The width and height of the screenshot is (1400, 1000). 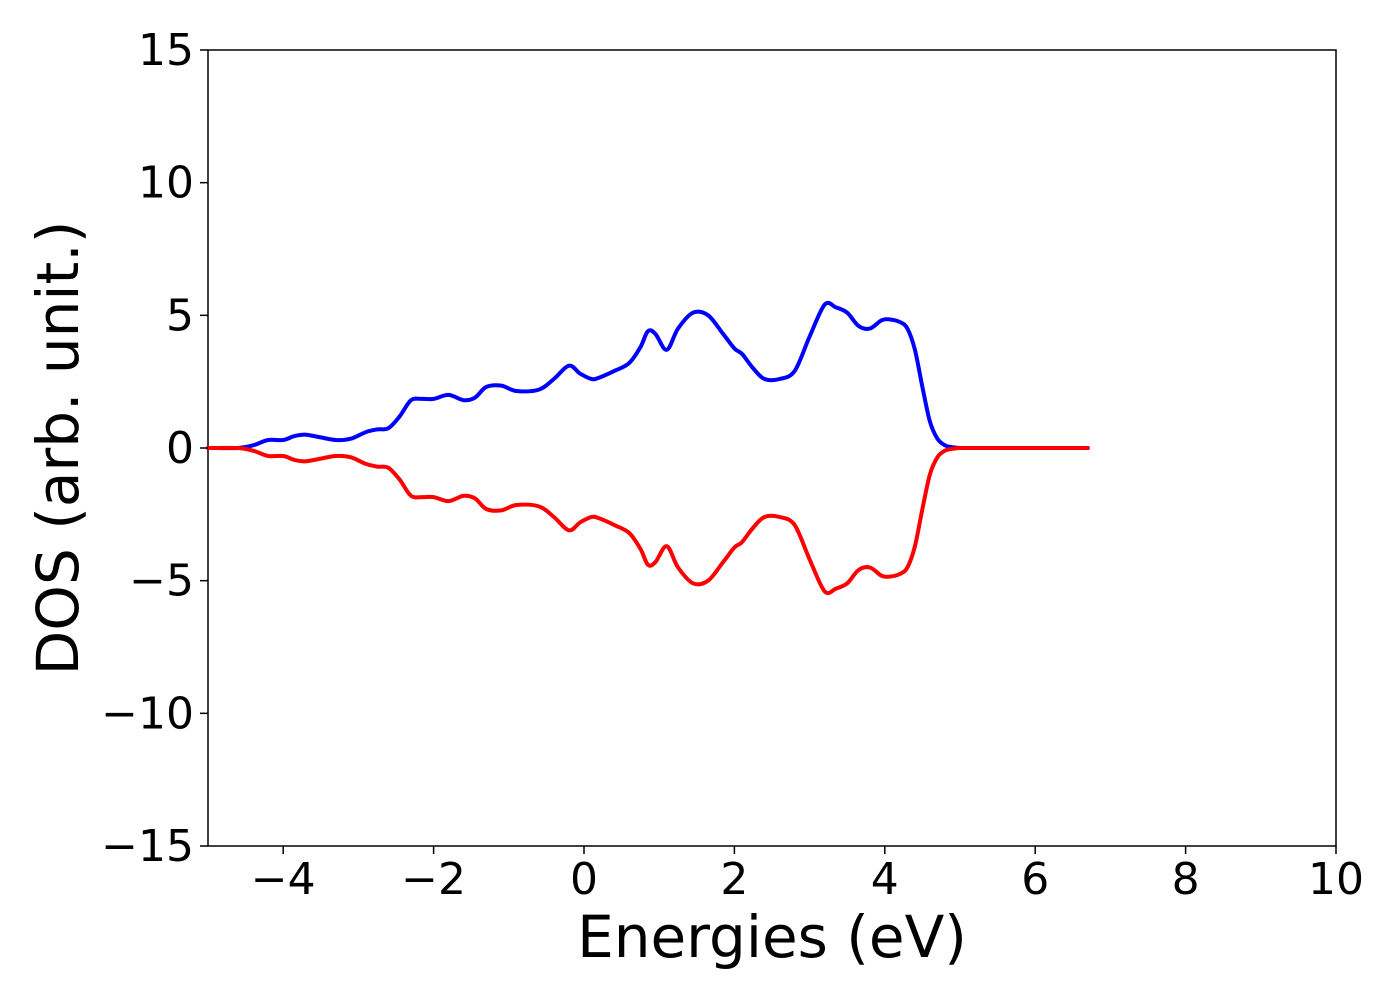 I want to click on x-tick-label: −4, so click(x=283, y=879).